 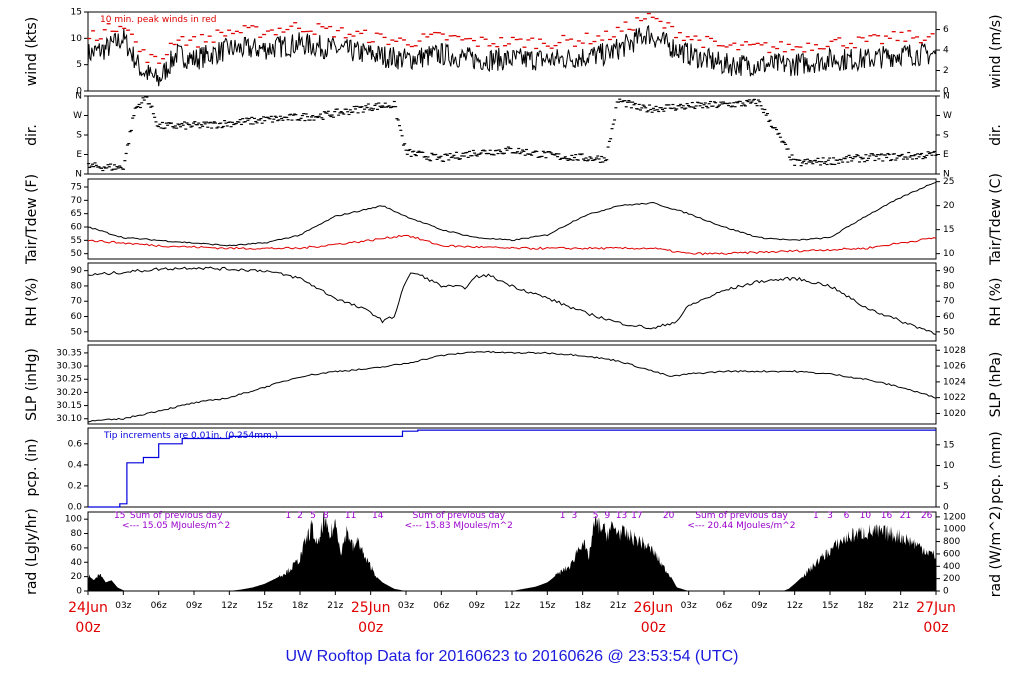 I want to click on x-day-label: 27Jun, so click(x=936, y=608).